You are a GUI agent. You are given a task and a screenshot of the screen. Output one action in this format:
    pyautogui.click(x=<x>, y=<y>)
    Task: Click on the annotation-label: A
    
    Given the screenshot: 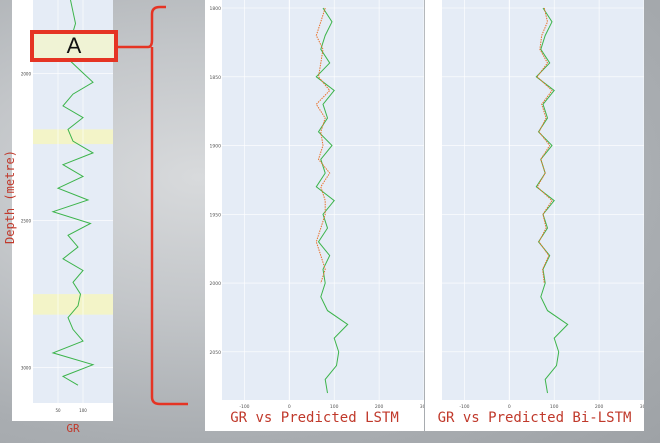 What is the action you would take?
    pyautogui.click(x=74, y=45)
    